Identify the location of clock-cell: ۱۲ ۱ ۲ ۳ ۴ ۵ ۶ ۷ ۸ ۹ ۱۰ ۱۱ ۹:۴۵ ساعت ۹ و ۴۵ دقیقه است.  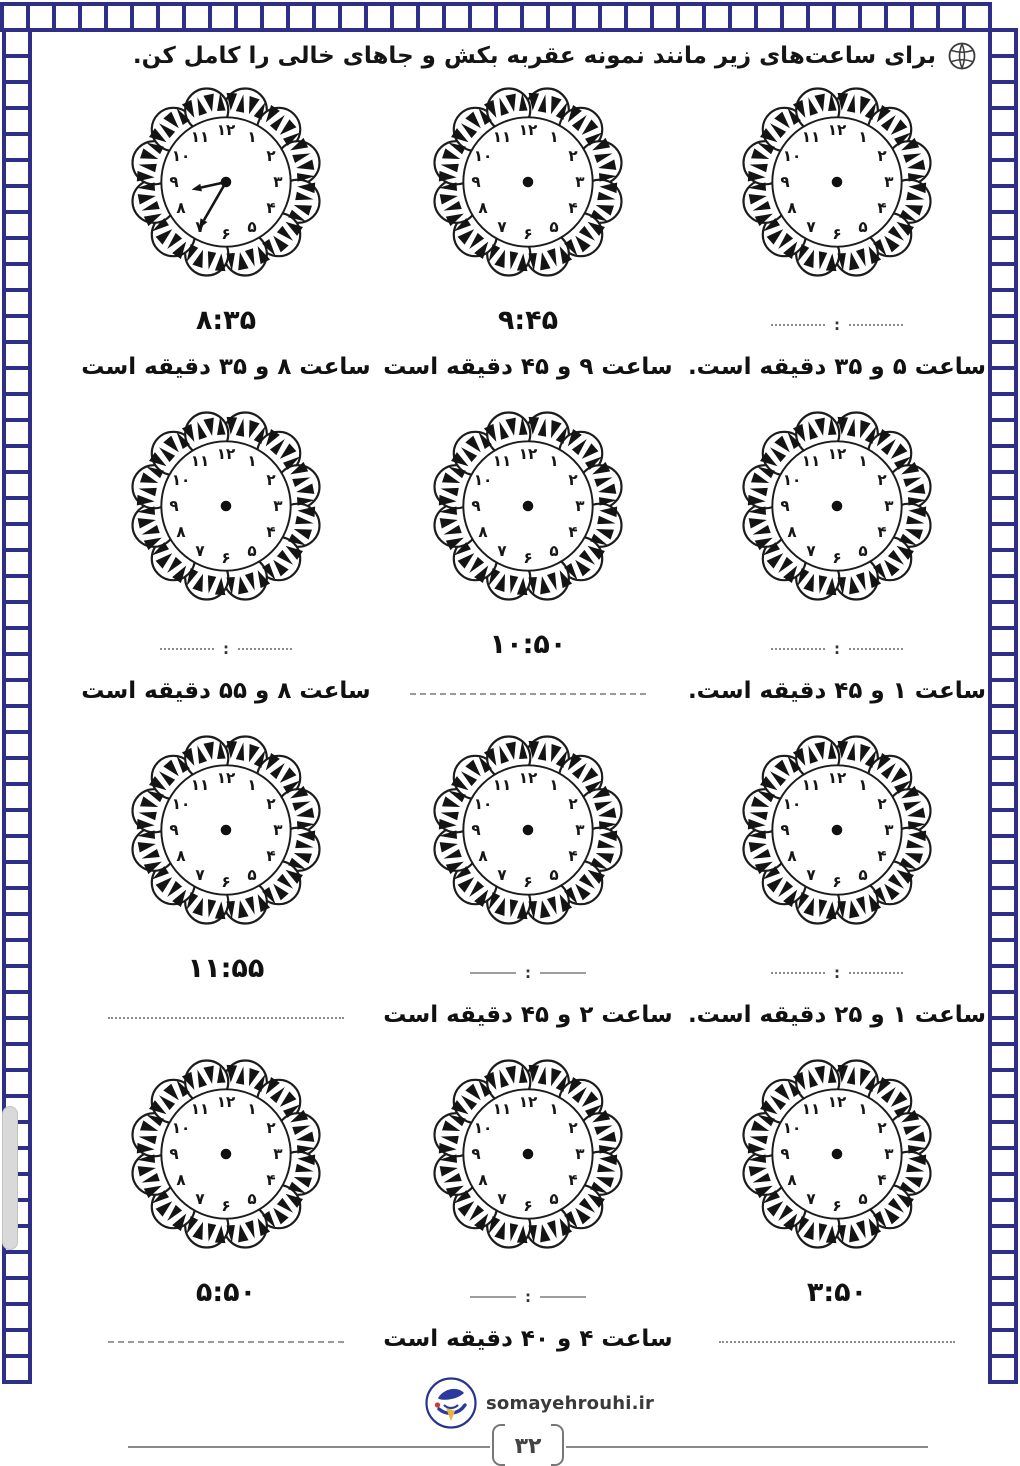
(528, 246).